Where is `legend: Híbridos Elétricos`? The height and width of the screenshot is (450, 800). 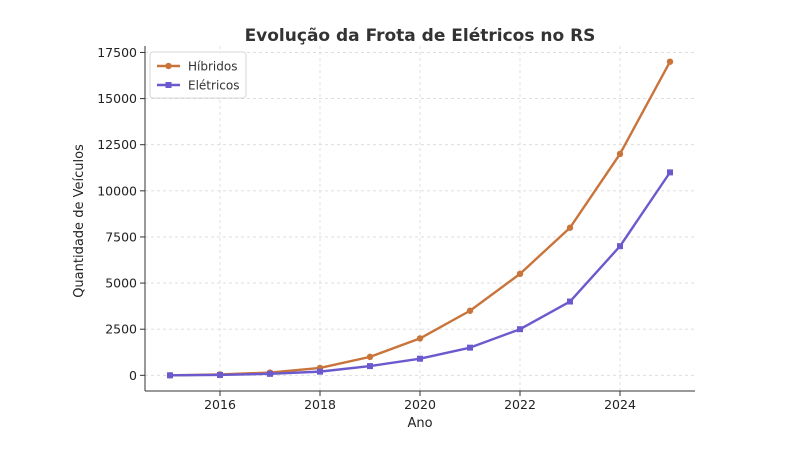
legend: Híbridos Elétricos is located at coordinates (198, 75).